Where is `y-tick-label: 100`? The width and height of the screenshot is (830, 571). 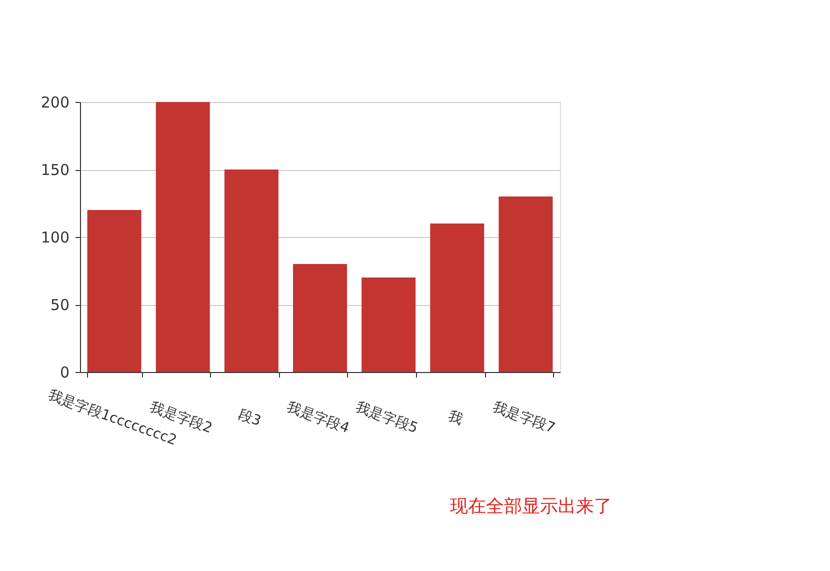
y-tick-label: 100 is located at coordinates (55, 237).